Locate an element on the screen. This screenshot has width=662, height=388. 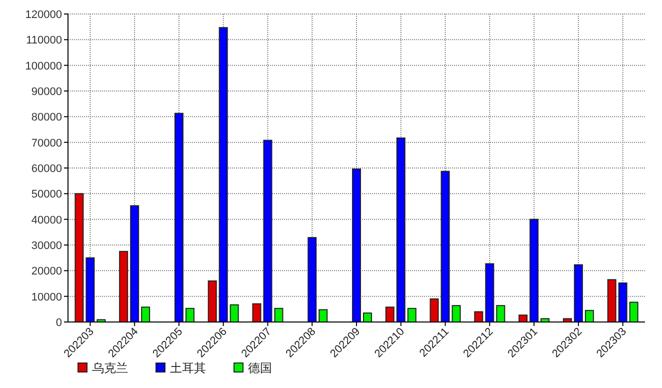
y-tick-label: 10000 is located at coordinates (46, 297).